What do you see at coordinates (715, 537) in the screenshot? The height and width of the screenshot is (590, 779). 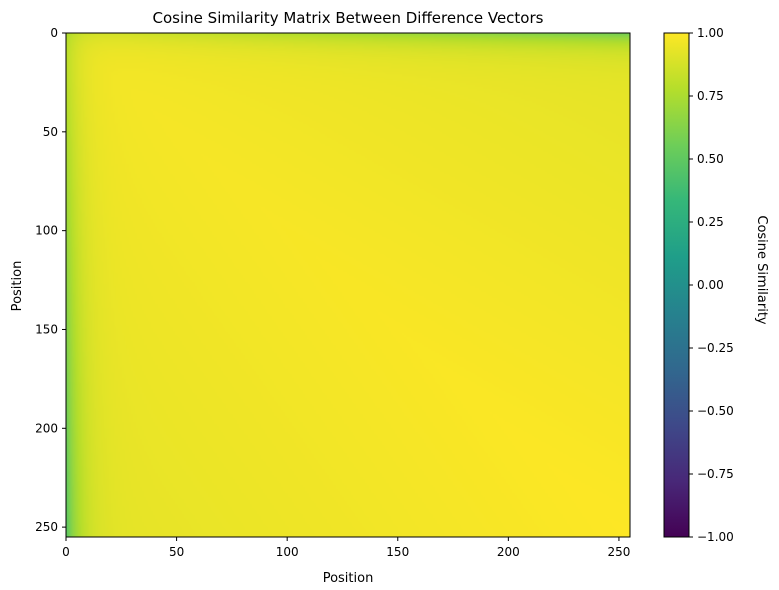 I see `colorbar-tick-label: −1.00` at bounding box center [715, 537].